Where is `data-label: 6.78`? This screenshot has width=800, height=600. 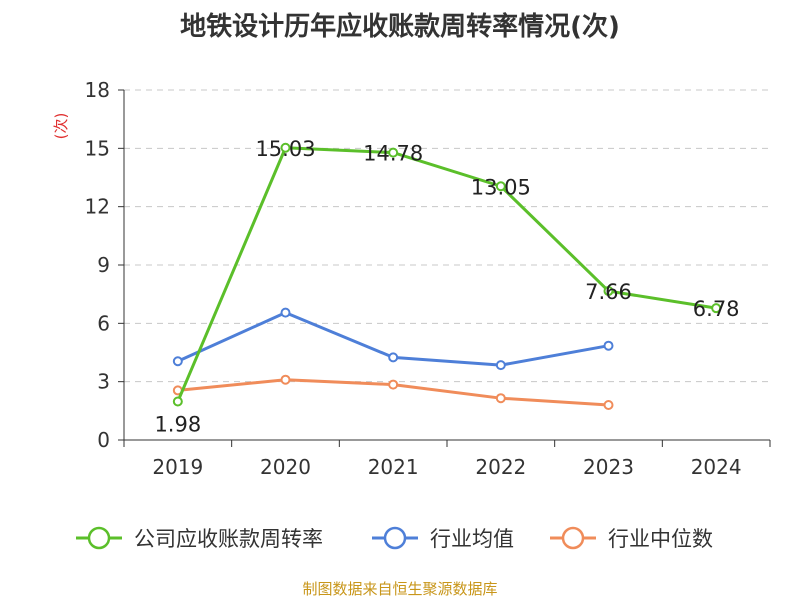 data-label: 6.78 is located at coordinates (716, 309).